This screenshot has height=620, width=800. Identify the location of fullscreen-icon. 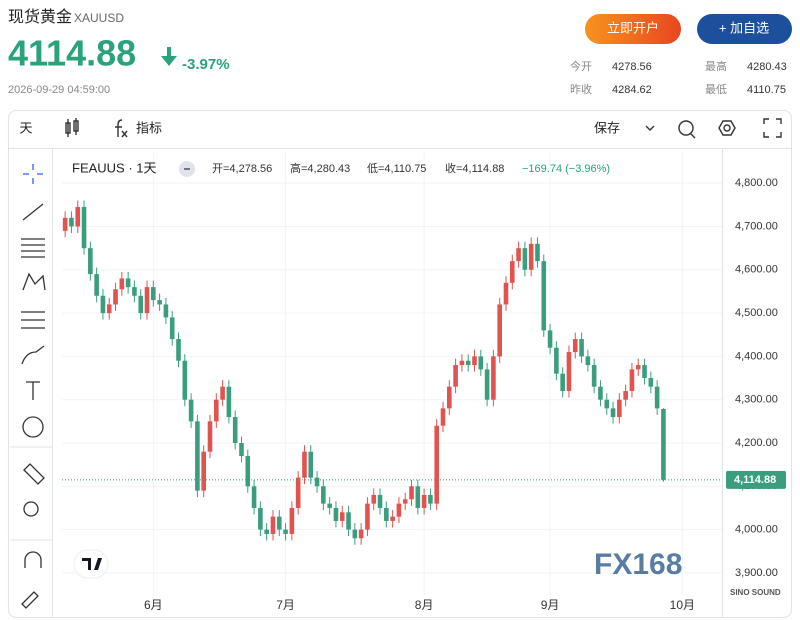
(772, 128).